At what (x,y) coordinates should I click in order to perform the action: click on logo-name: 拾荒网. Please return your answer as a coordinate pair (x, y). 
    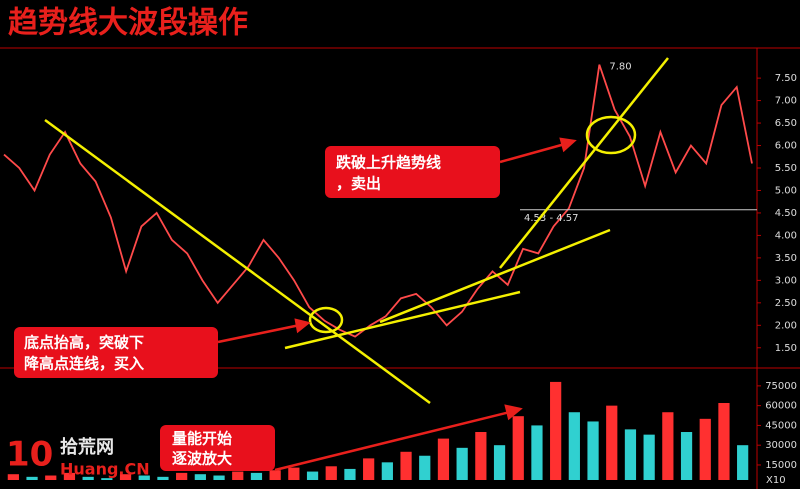
    Looking at the image, I should click on (87, 447).